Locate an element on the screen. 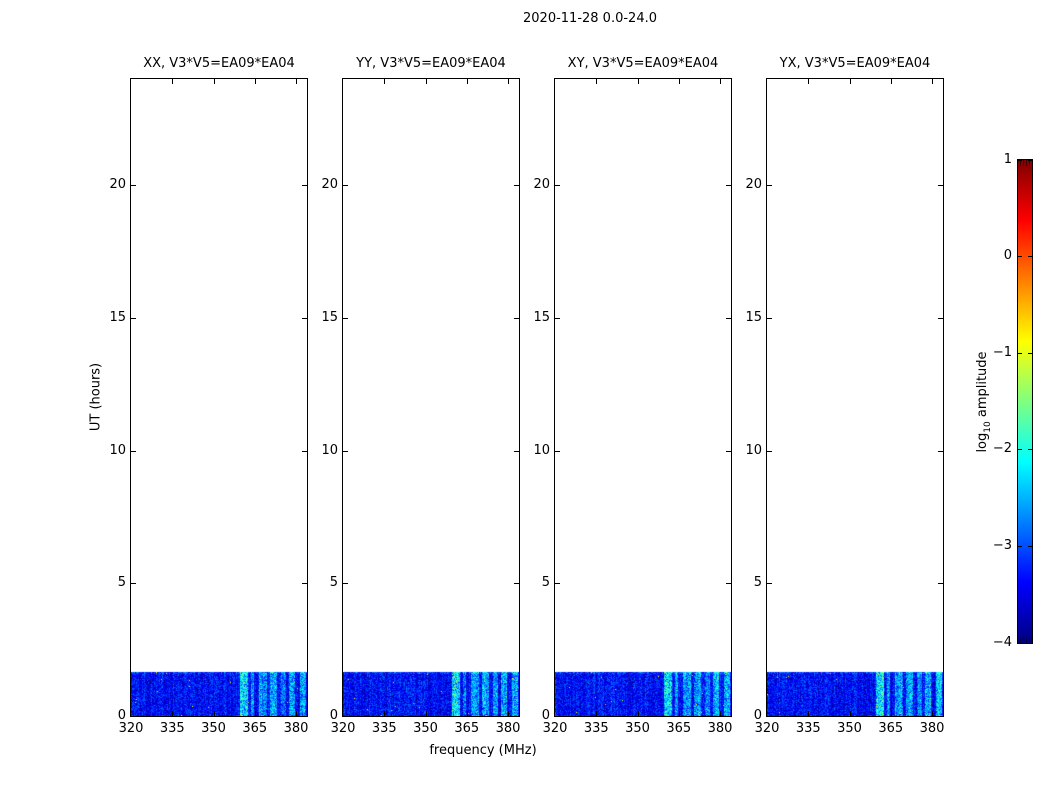 This screenshot has height=800, width=1050. panel-title-xx: XX, V3*V5=EA09*EA04 is located at coordinates (219, 63).